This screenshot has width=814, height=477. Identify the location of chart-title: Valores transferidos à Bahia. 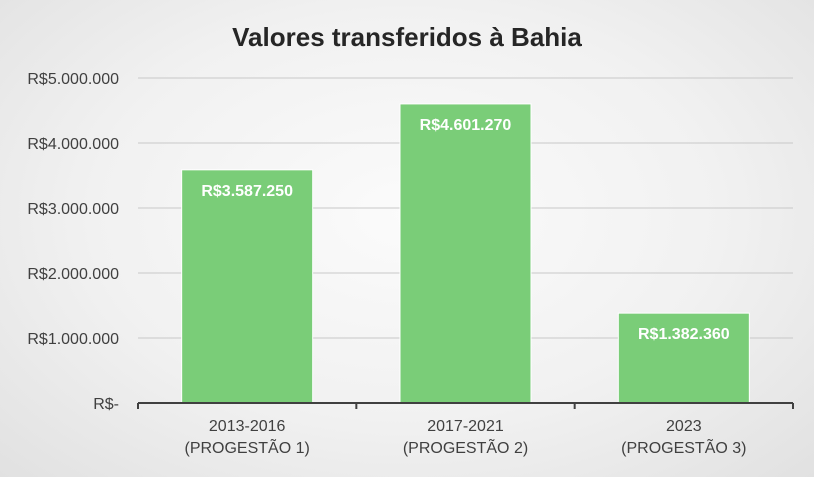
(407, 37).